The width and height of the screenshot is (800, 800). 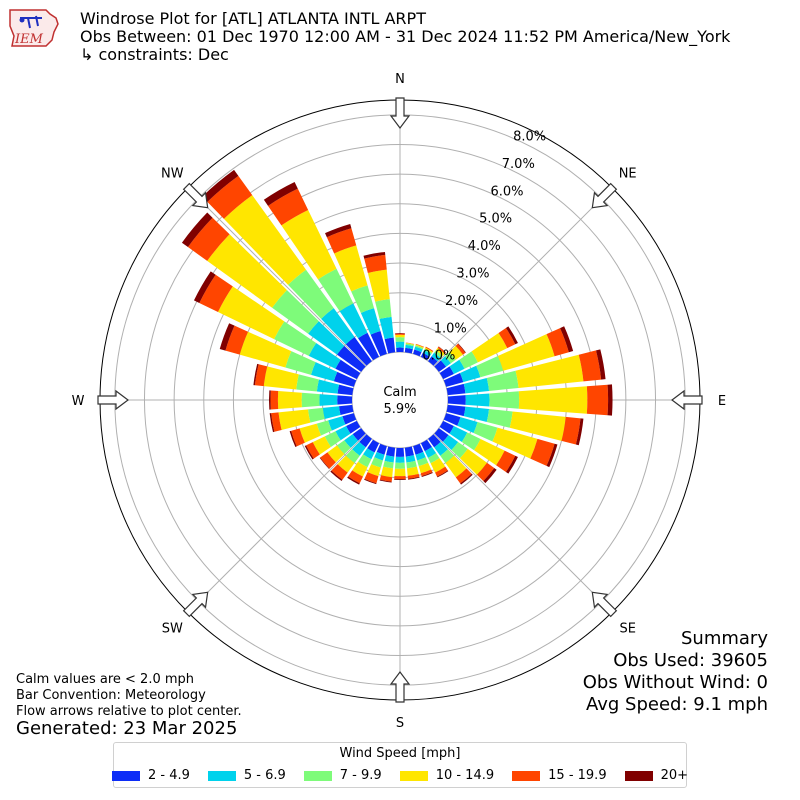 I want to click on calm-note: Calm values are < 2.0 mph, so click(x=105, y=679).